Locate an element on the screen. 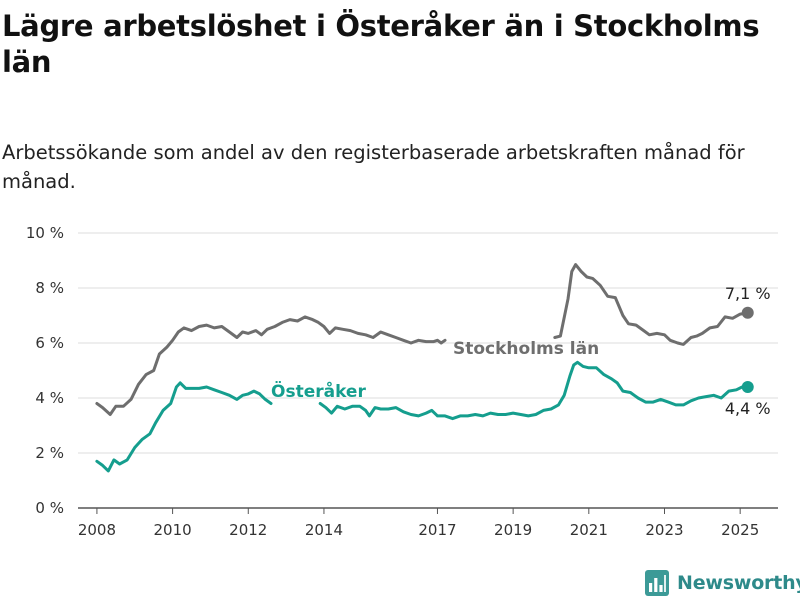 The width and height of the screenshot is (800, 600). logo-text: Newsworthy is located at coordinates (738, 583).